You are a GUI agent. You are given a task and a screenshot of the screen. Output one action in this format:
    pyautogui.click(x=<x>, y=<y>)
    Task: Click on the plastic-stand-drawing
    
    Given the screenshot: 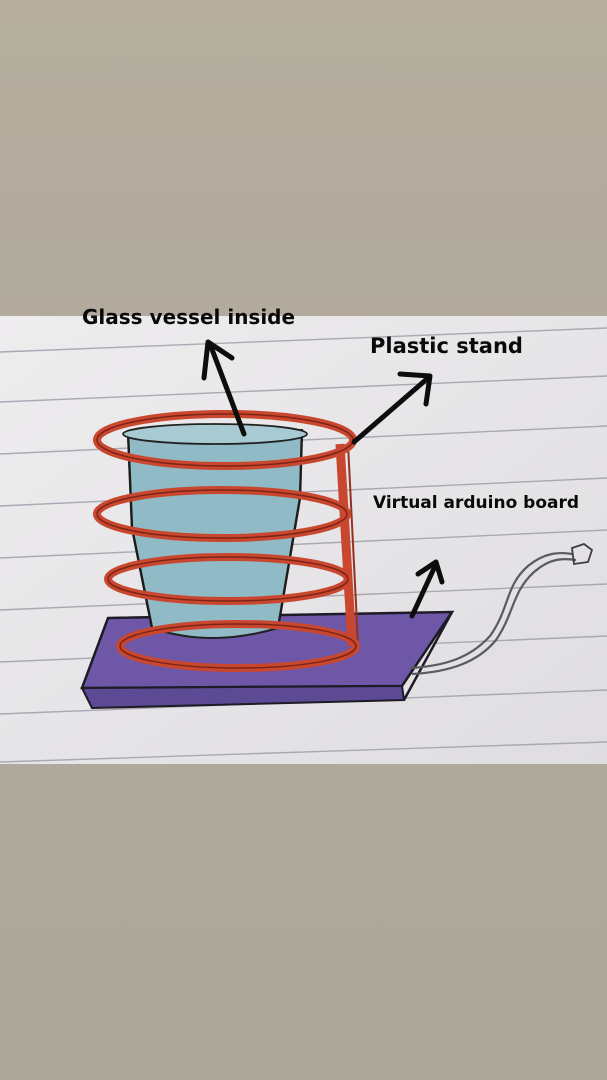 What is the action you would take?
    pyautogui.click(x=226, y=541)
    